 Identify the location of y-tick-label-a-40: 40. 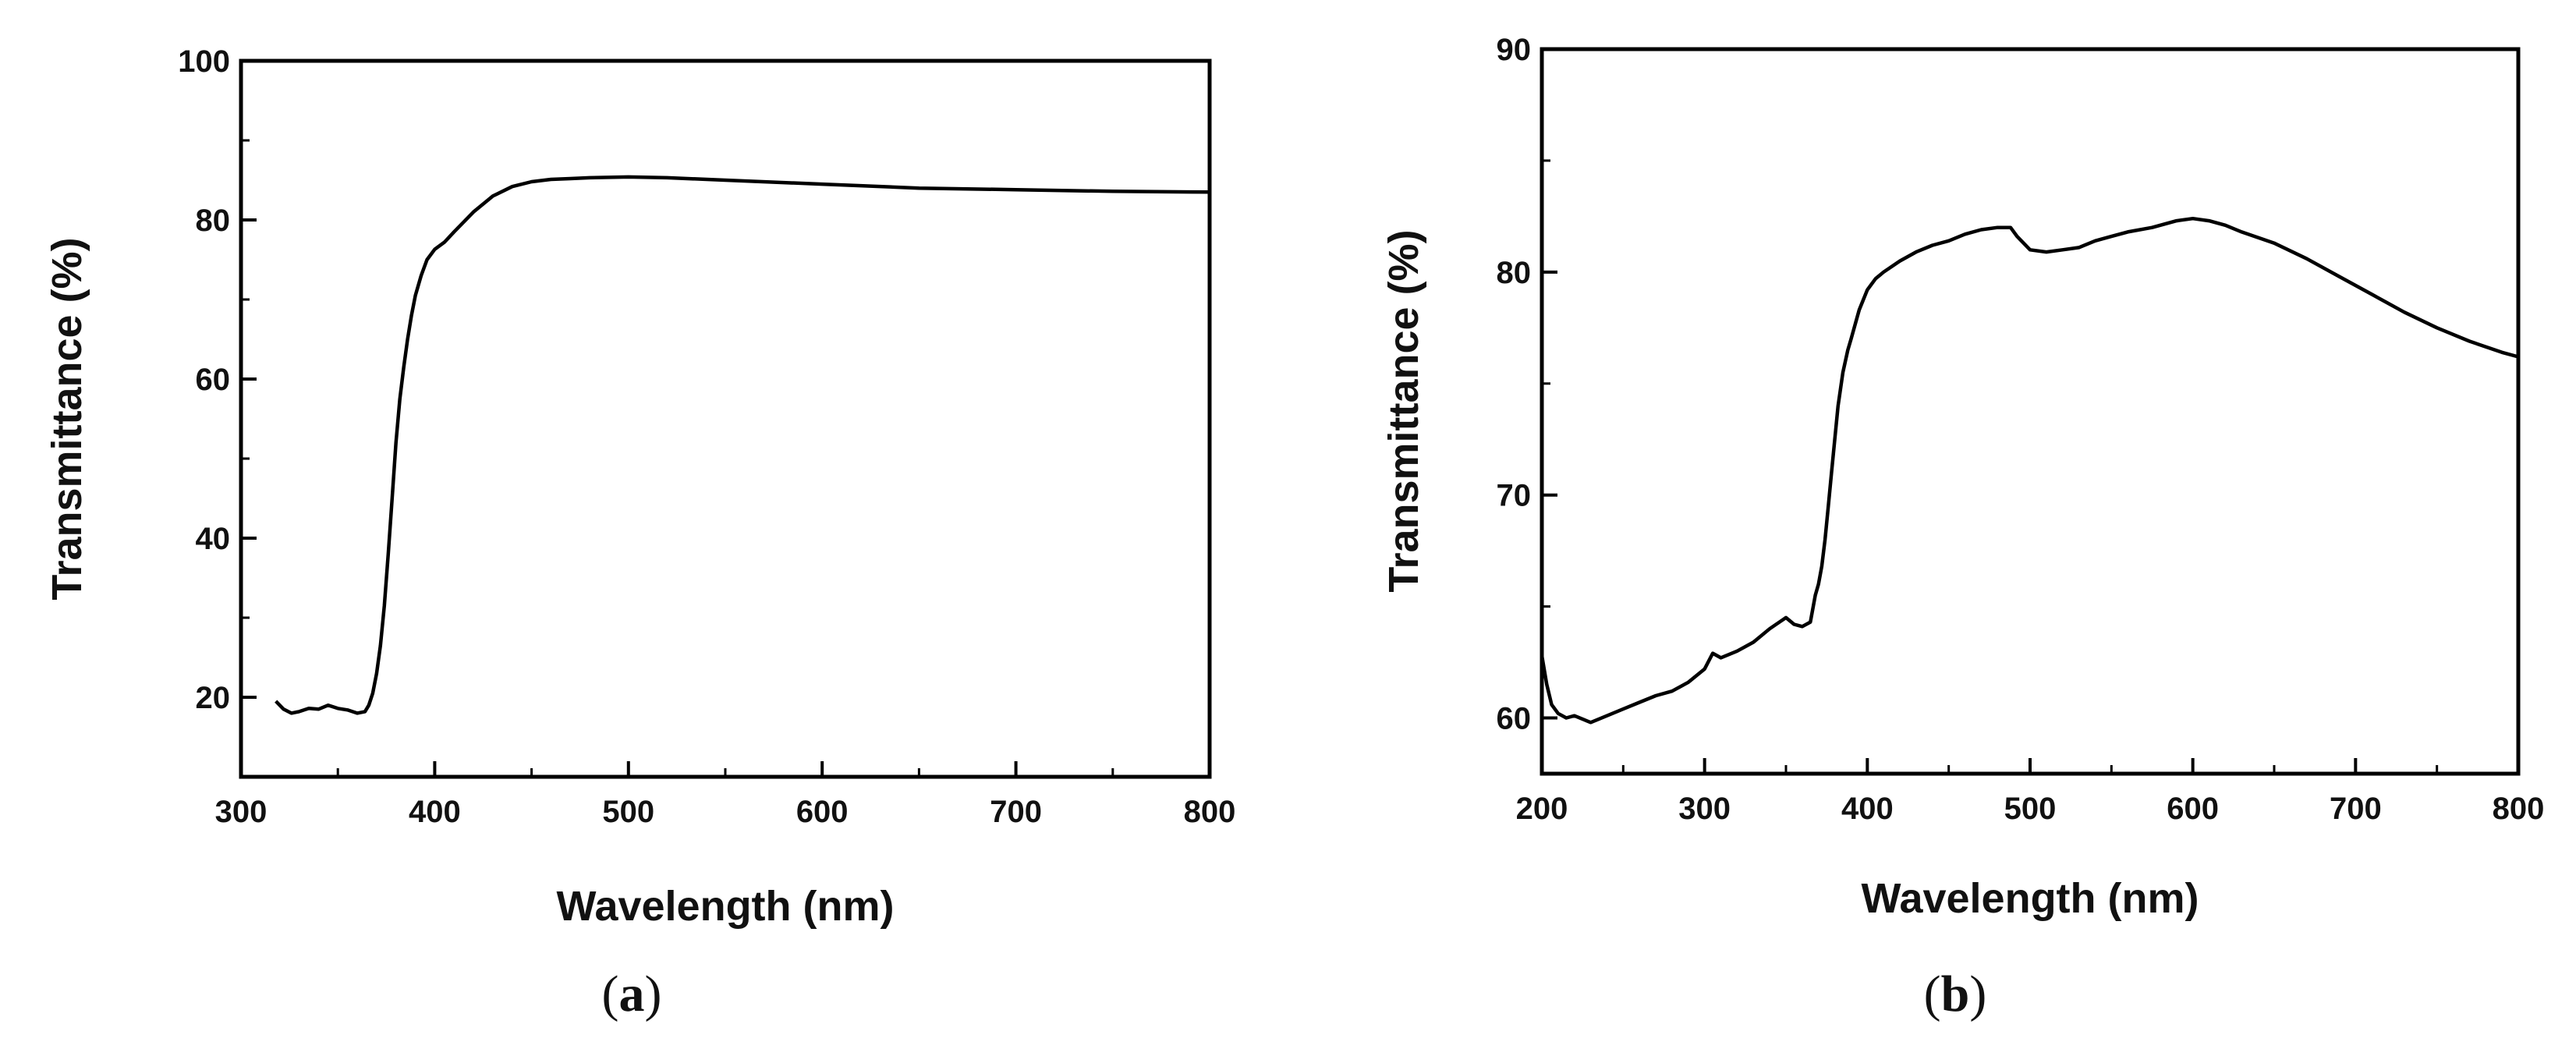
(213, 539).